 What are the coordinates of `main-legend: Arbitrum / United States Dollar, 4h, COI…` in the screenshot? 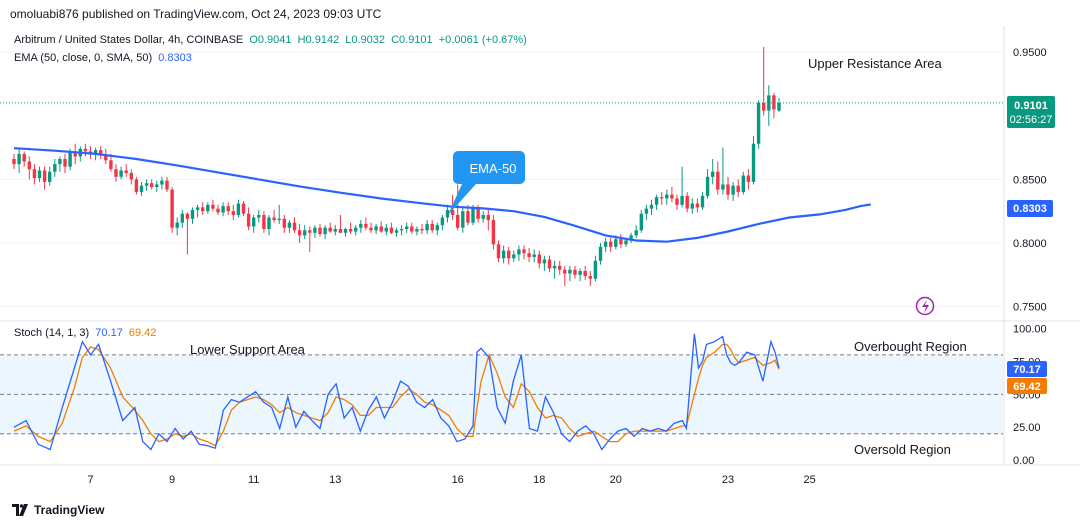 It's located at (272, 40).